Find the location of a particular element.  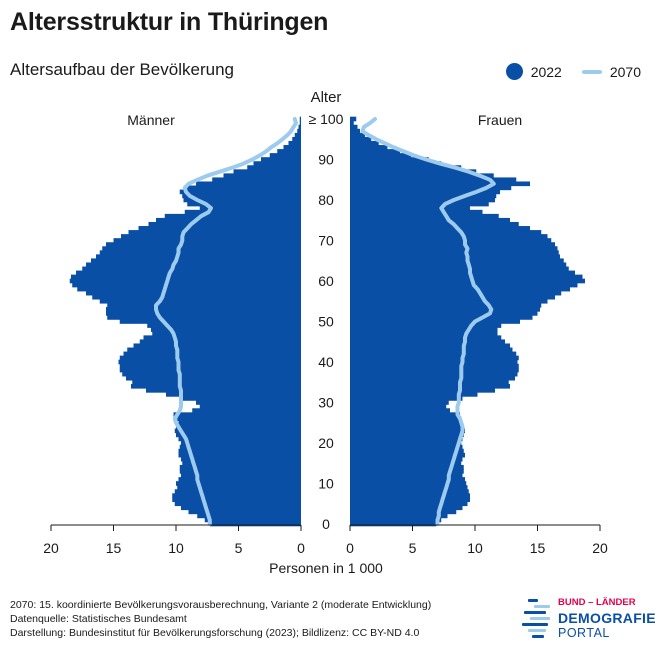

line-women-2070 is located at coordinates (428, 321).